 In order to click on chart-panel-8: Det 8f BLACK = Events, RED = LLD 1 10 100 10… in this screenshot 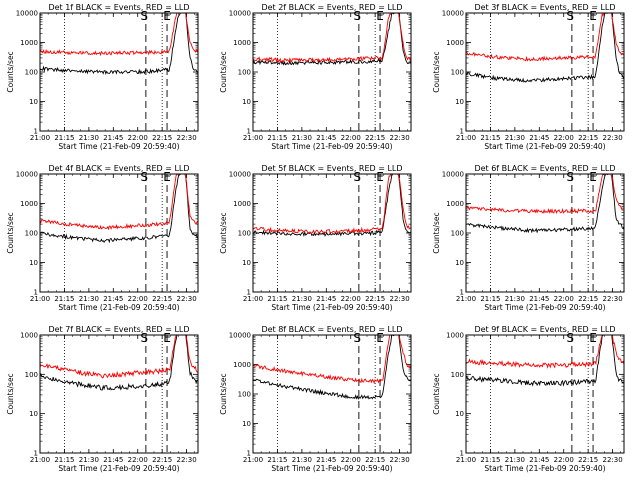, I will do `click(315, 399)`.